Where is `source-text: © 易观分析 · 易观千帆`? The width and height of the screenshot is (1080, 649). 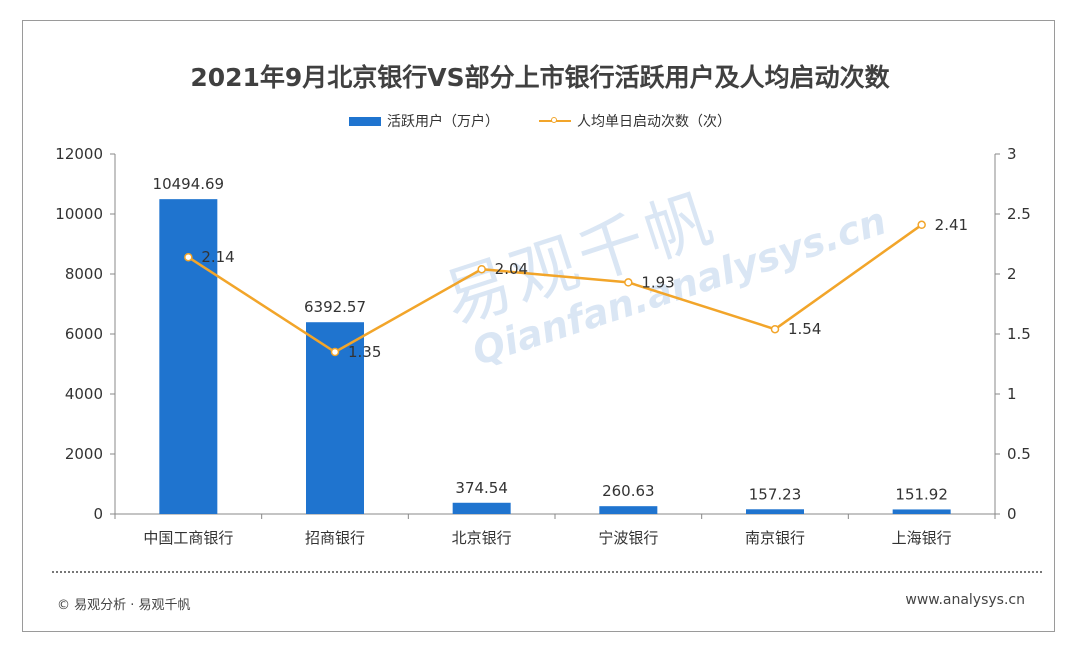 source-text: © 易观分析 · 易观千帆 is located at coordinates (124, 605).